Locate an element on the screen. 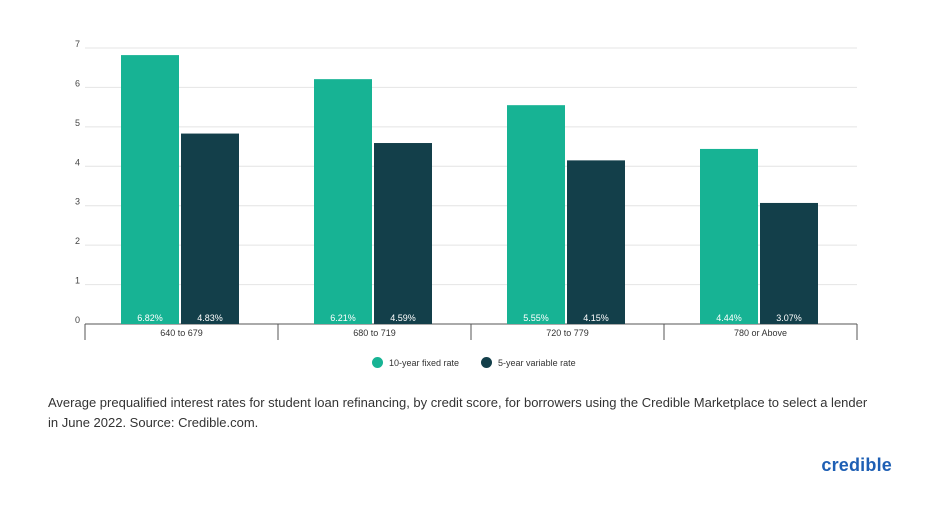  y-tick-label: 7 is located at coordinates (77, 44).